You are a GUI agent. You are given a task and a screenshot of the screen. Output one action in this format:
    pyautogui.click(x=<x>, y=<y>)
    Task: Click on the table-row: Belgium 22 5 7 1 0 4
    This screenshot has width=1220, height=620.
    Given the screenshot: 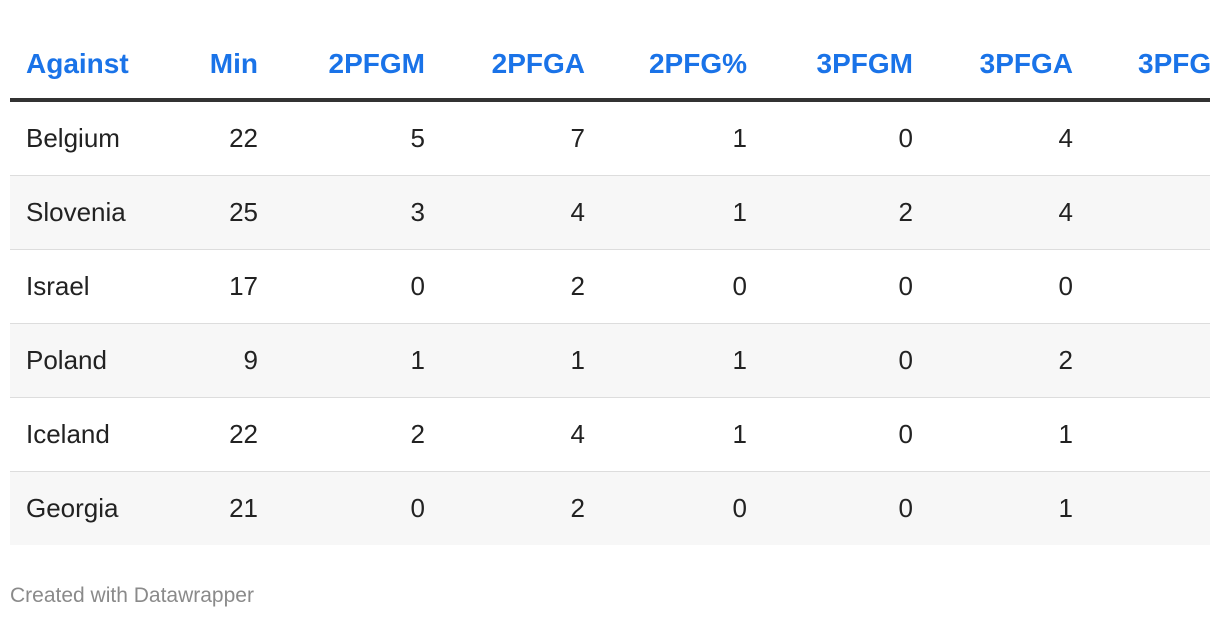 What is the action you would take?
    pyautogui.click(x=610, y=138)
    